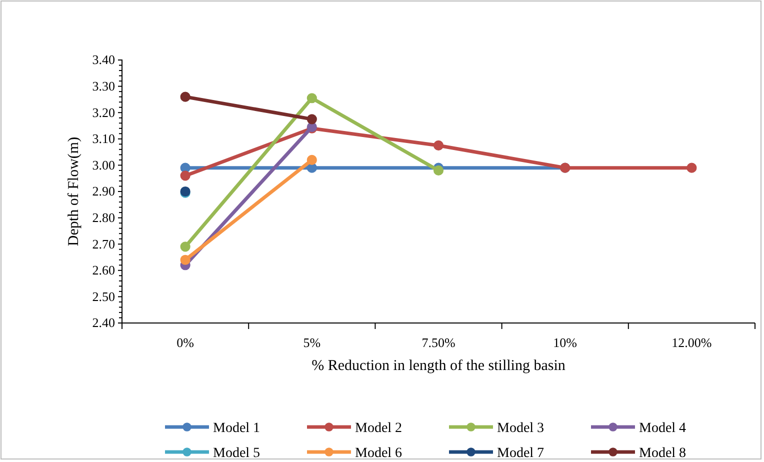  I want to click on y-tick-label: 3.20, so click(103, 112).